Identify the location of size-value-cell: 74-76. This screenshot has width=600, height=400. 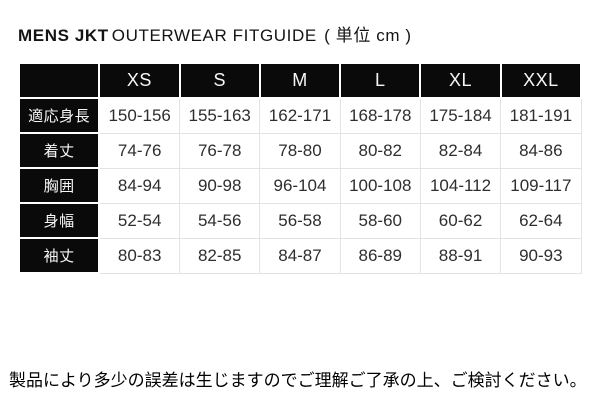
(139, 150).